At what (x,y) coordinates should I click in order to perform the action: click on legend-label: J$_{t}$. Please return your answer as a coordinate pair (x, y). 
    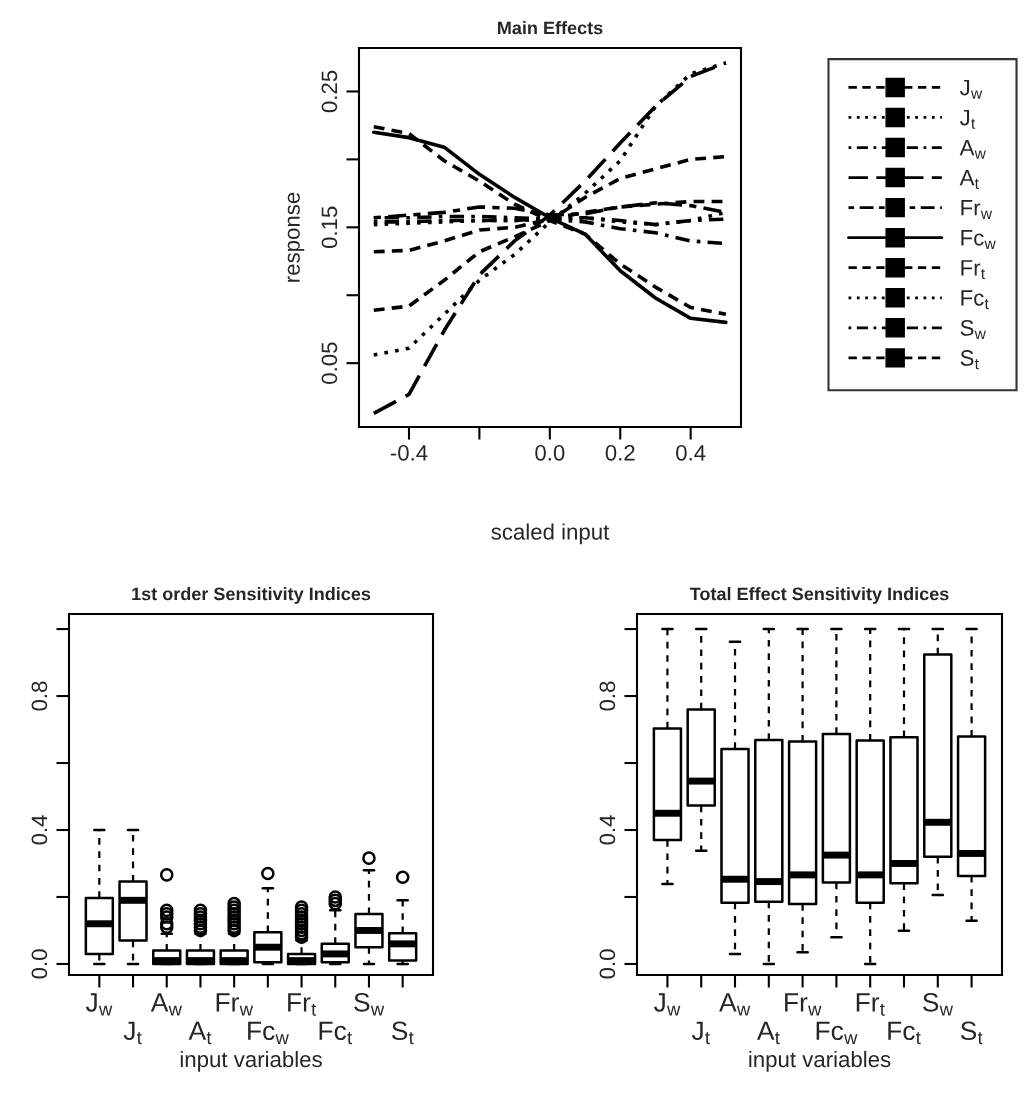
    Looking at the image, I should click on (967, 119).